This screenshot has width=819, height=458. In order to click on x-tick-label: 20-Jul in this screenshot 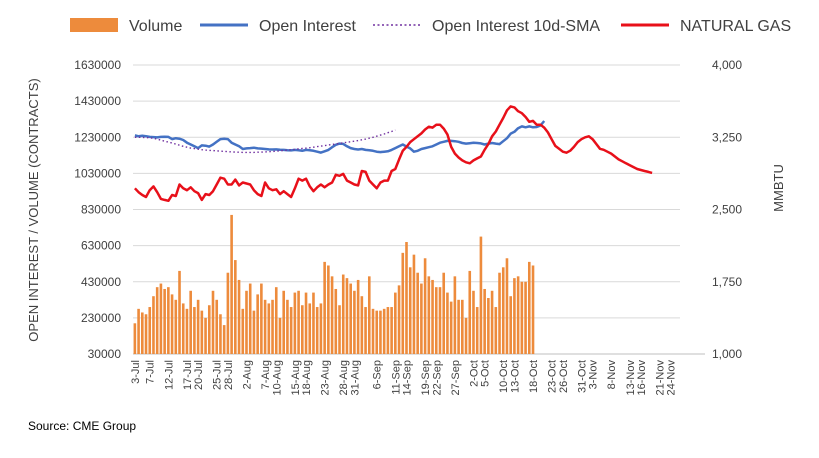, I will do `click(199, 375)`.